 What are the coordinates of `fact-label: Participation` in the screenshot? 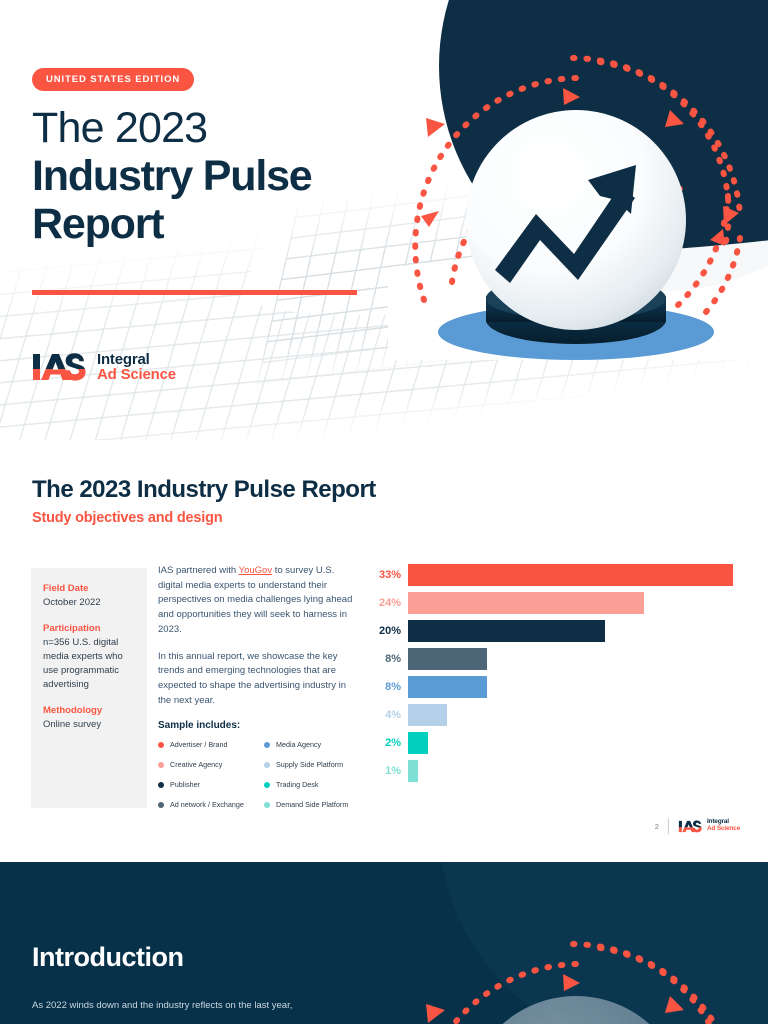 It's located at (72, 629).